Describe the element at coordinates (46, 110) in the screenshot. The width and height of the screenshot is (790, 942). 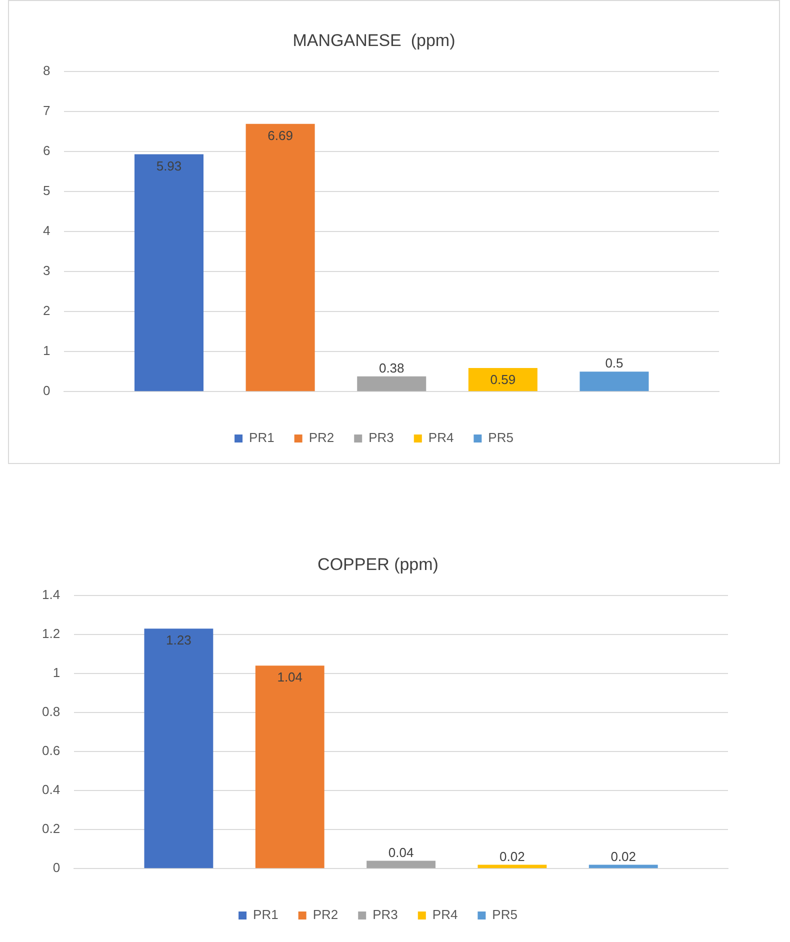
I see `y-tick-label: 7` at that location.